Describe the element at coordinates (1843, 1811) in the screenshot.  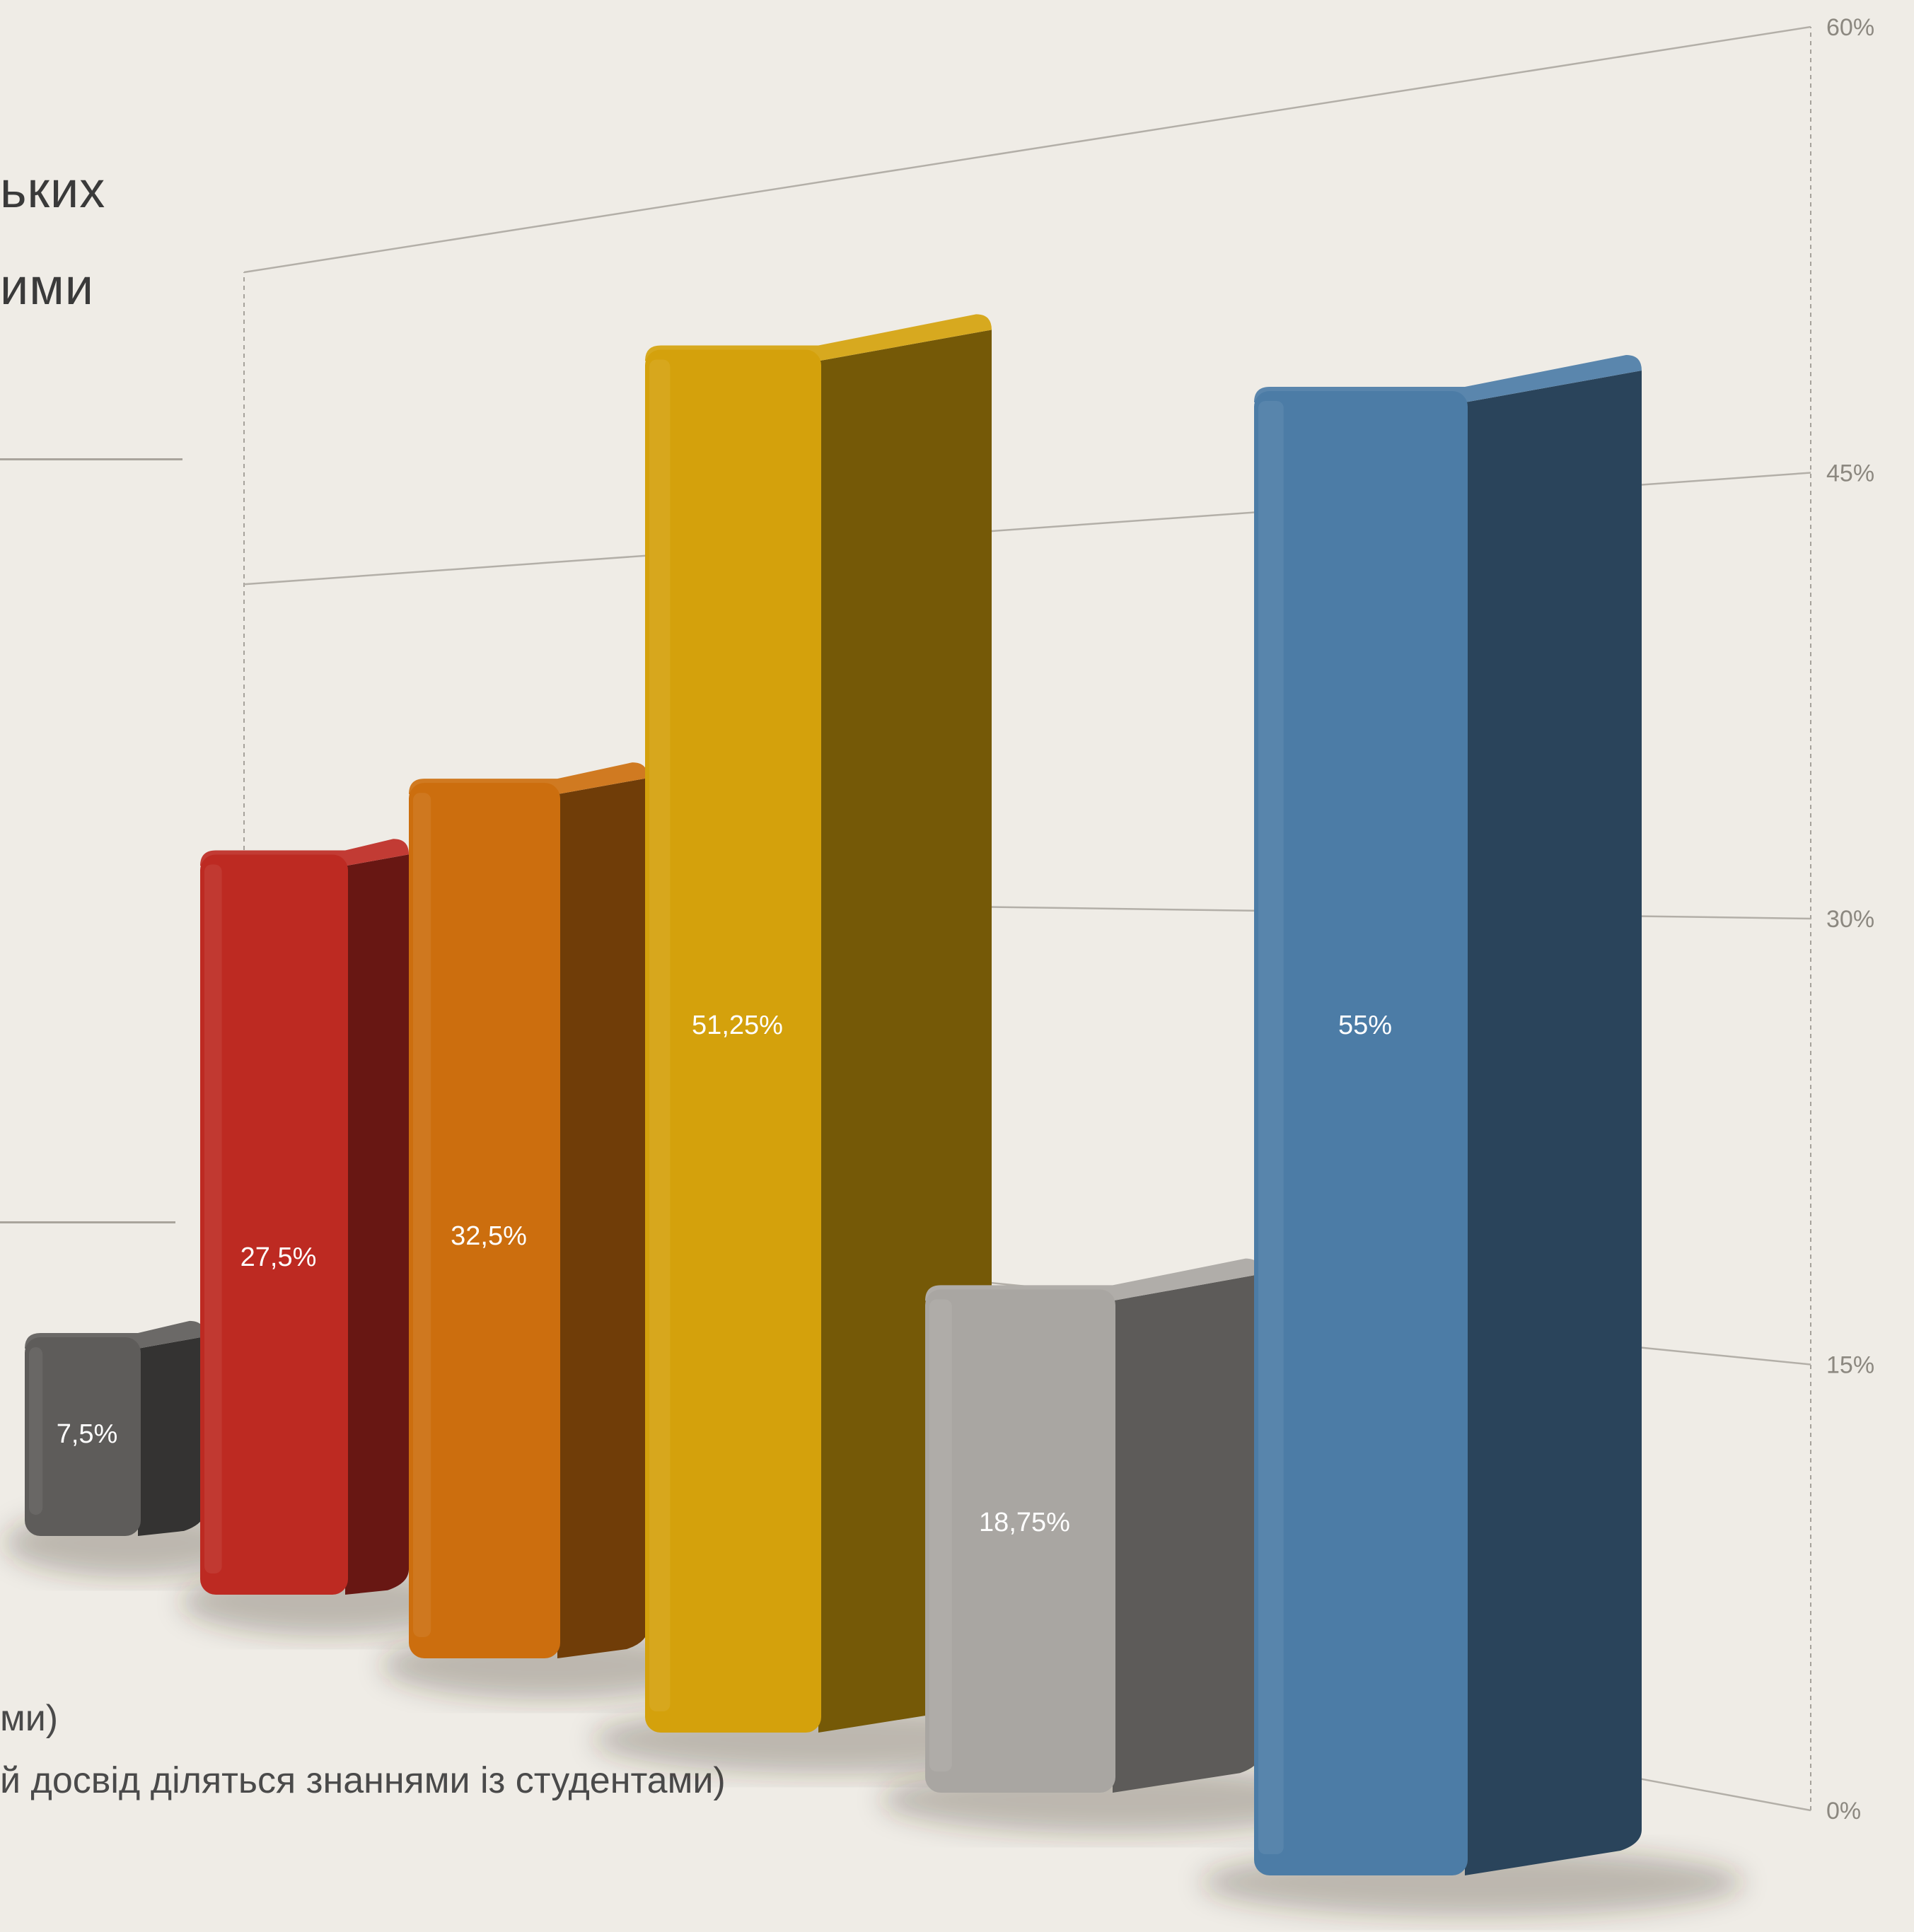
I see `y-tick-label: 0%` at that location.